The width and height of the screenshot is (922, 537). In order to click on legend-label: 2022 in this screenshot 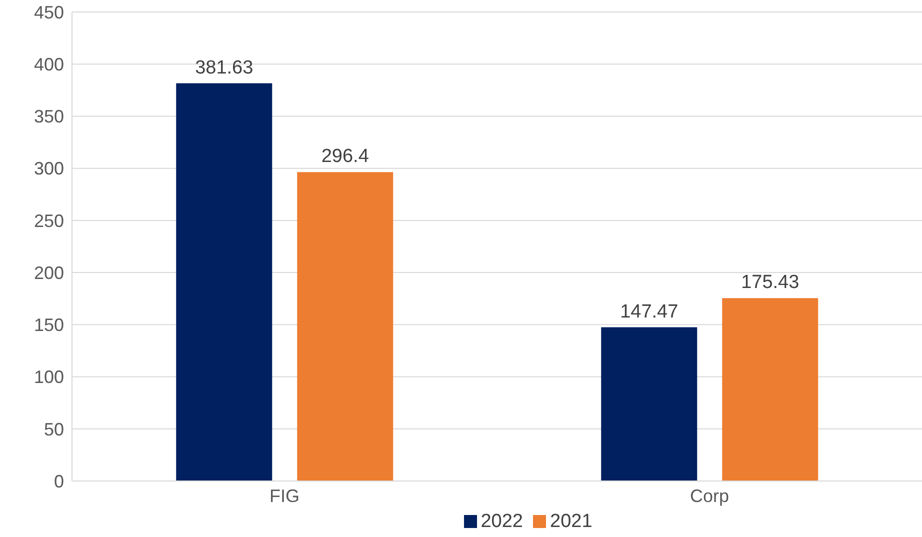, I will do `click(501, 521)`.